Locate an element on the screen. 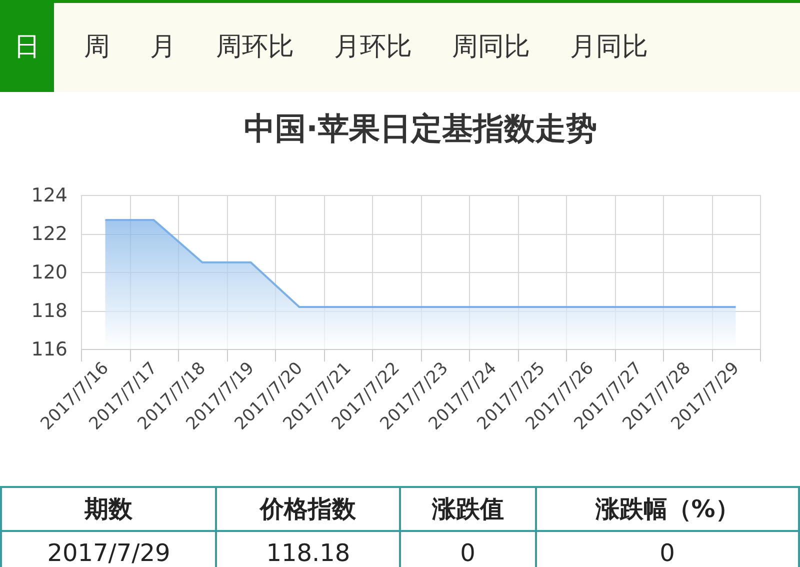  y-tick-label: 122 is located at coordinates (49, 234).